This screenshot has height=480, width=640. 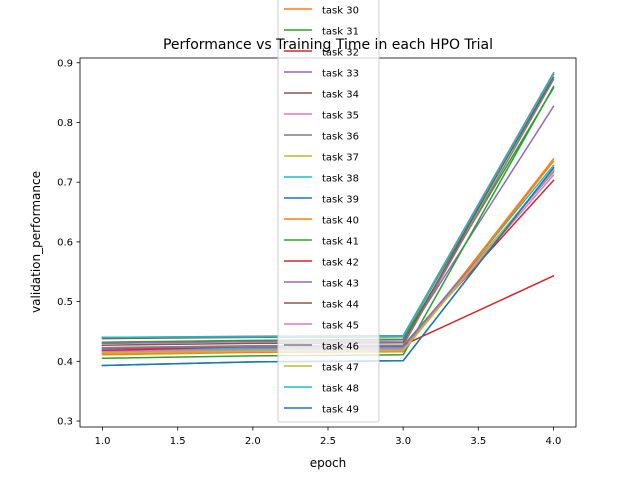 What do you see at coordinates (328, 441) in the screenshot?
I see `x-tick-label: 2.5` at bounding box center [328, 441].